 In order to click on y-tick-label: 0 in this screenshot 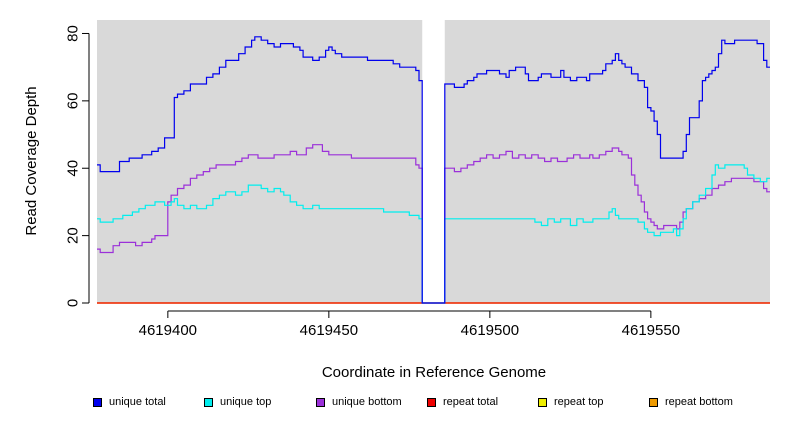, I will do `click(72, 303)`.